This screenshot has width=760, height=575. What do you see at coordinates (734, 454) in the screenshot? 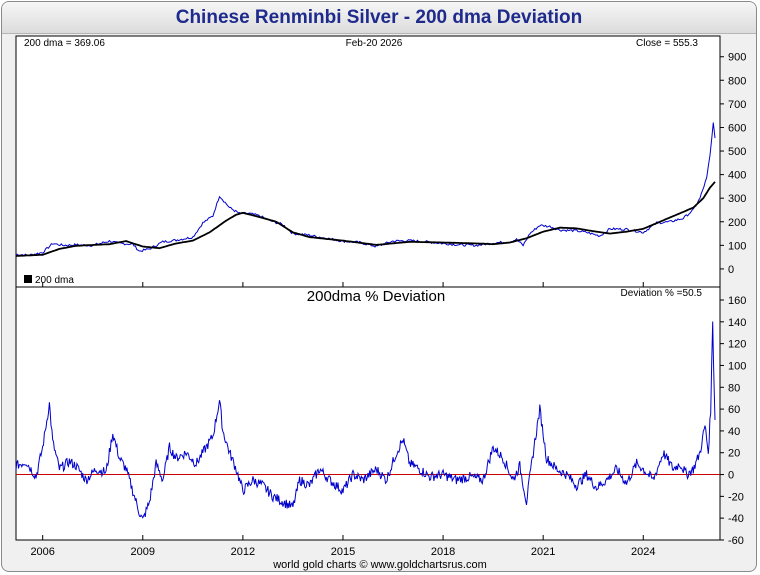
I see `deviation-tick-label: 20` at bounding box center [734, 454].